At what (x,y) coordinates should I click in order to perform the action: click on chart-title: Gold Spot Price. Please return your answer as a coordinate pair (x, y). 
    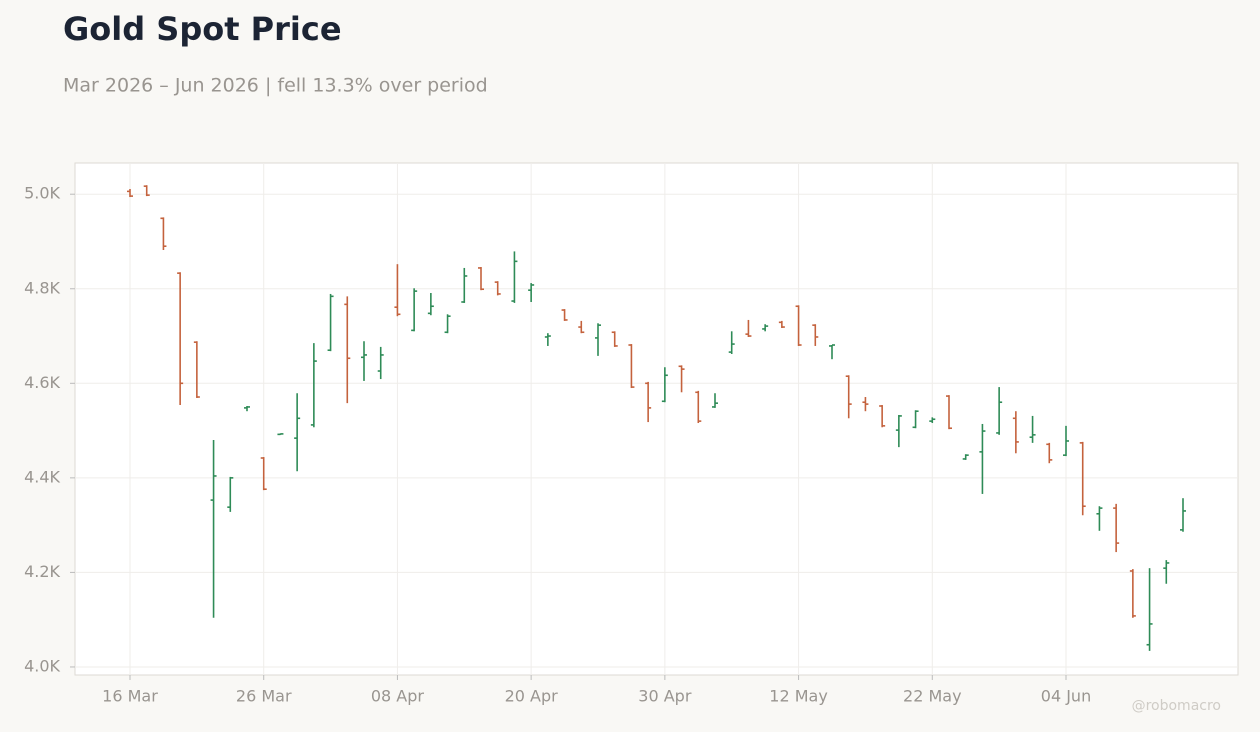
    Looking at the image, I should click on (202, 29).